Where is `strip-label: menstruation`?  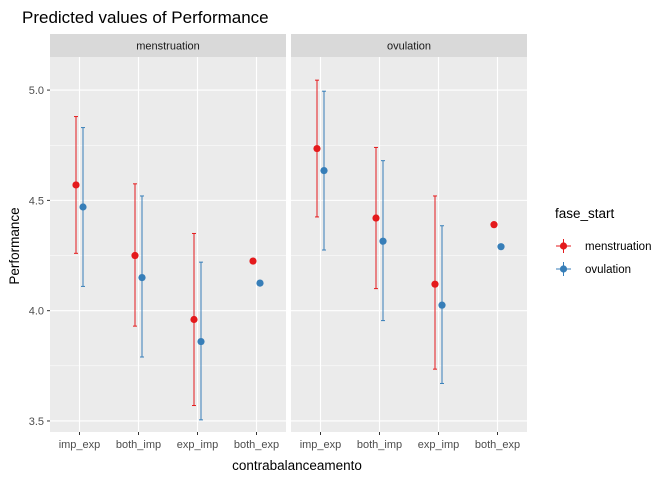
strip-label: menstruation is located at coordinates (168, 47).